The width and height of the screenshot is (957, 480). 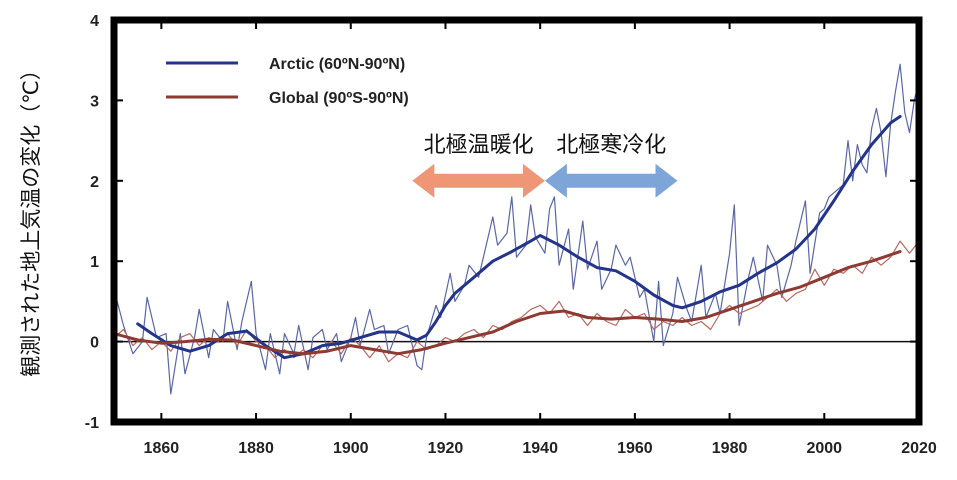 I want to click on legend: Arctic (60ºN-90ºN) Global (90ºS-90ºN), so click(x=287, y=81).